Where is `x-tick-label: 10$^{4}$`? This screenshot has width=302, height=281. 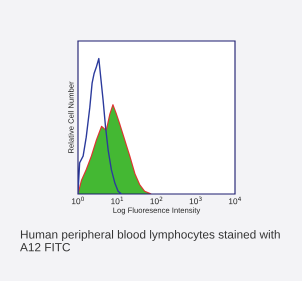 x-tick-label: 10$^{4}$ is located at coordinates (235, 200).